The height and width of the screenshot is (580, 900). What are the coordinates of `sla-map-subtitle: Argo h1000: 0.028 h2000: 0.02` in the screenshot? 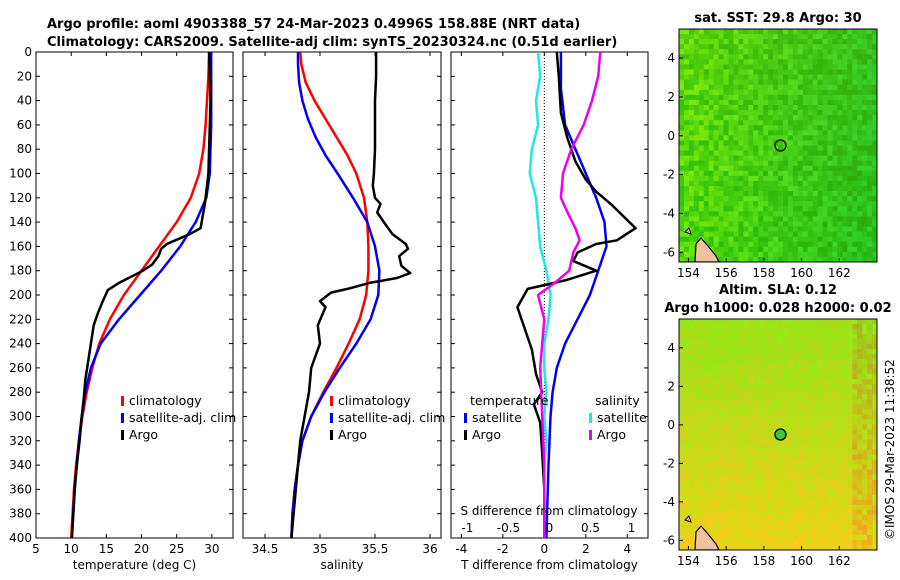 It's located at (777, 308).